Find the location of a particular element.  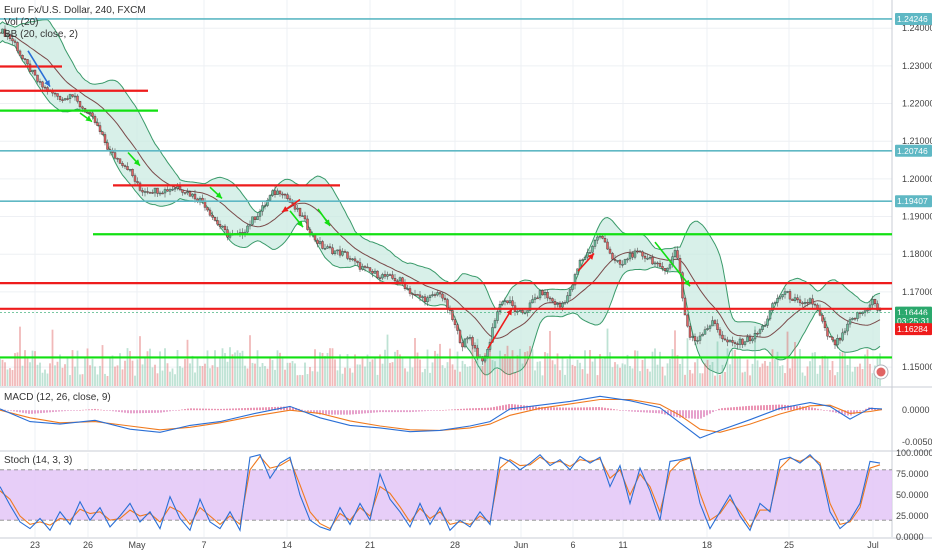

price-label-text: 1.24246 is located at coordinates (912, 19).